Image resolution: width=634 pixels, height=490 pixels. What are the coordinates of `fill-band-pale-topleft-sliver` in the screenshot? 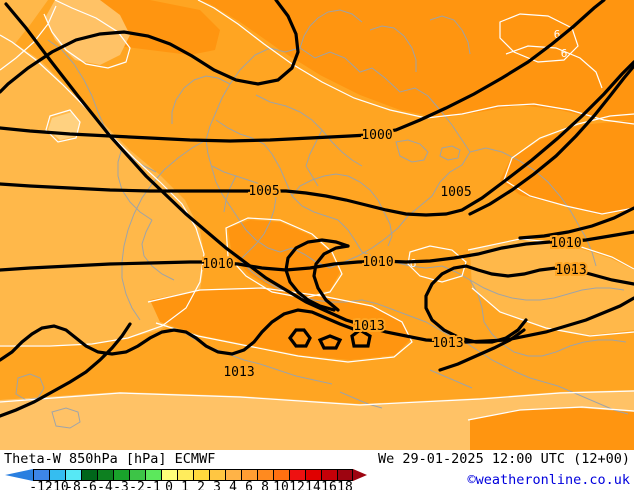 It's located at (24, 35).